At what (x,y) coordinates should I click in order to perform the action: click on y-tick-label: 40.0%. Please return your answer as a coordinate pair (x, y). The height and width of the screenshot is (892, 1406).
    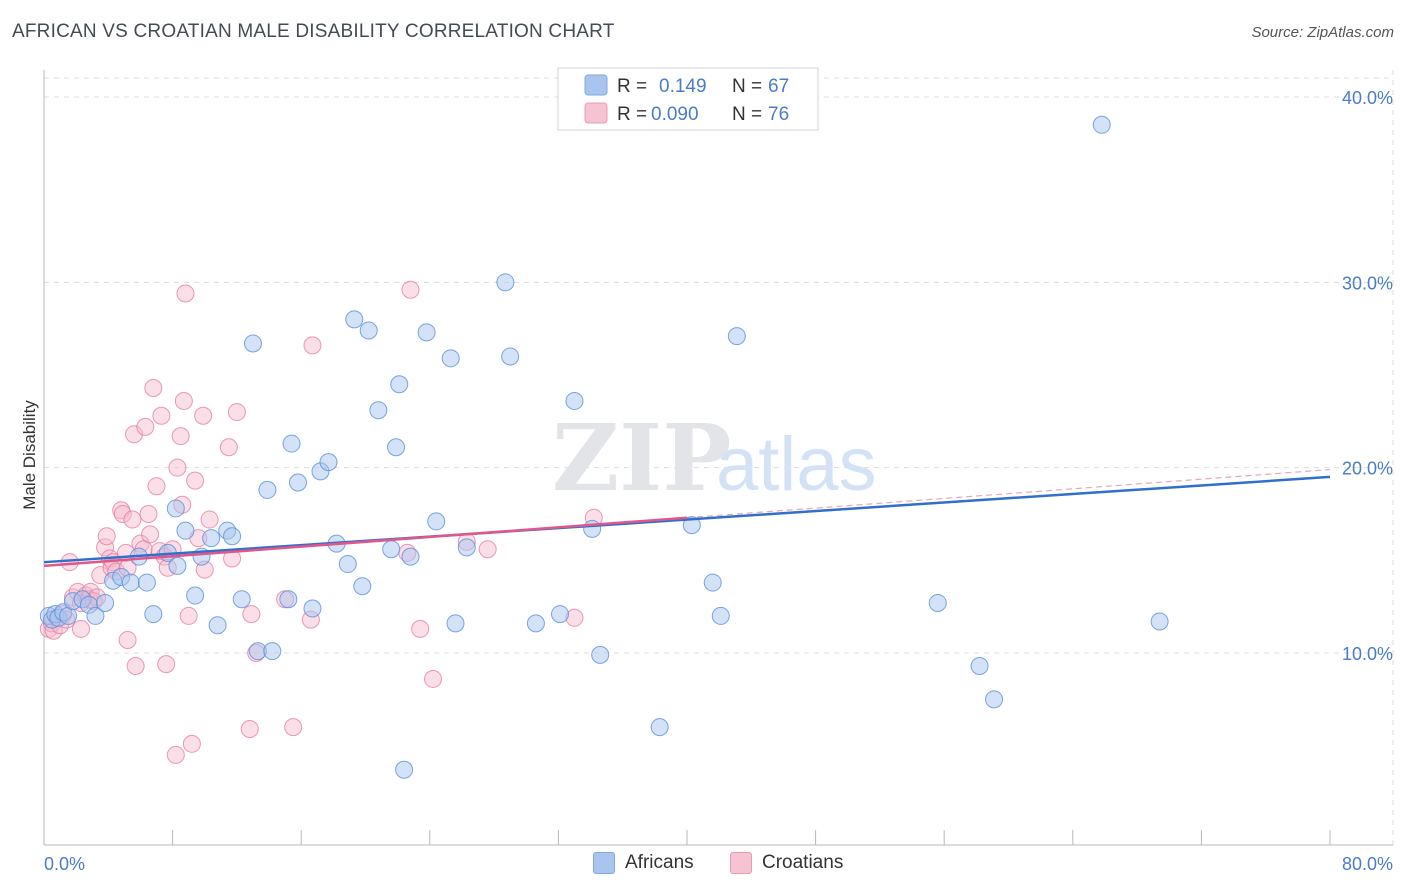
    Looking at the image, I should click on (1367, 98).